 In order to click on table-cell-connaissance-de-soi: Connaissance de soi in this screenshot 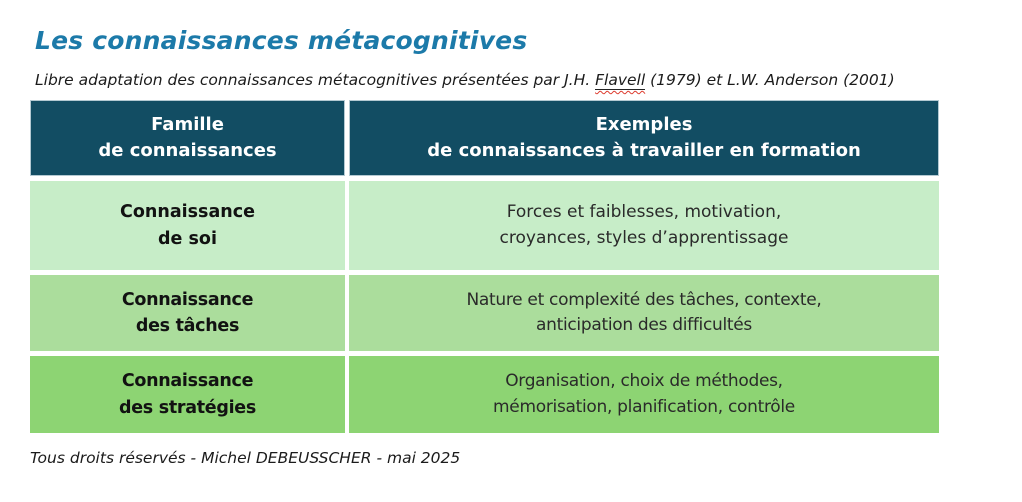, I will do `click(187, 225)`.